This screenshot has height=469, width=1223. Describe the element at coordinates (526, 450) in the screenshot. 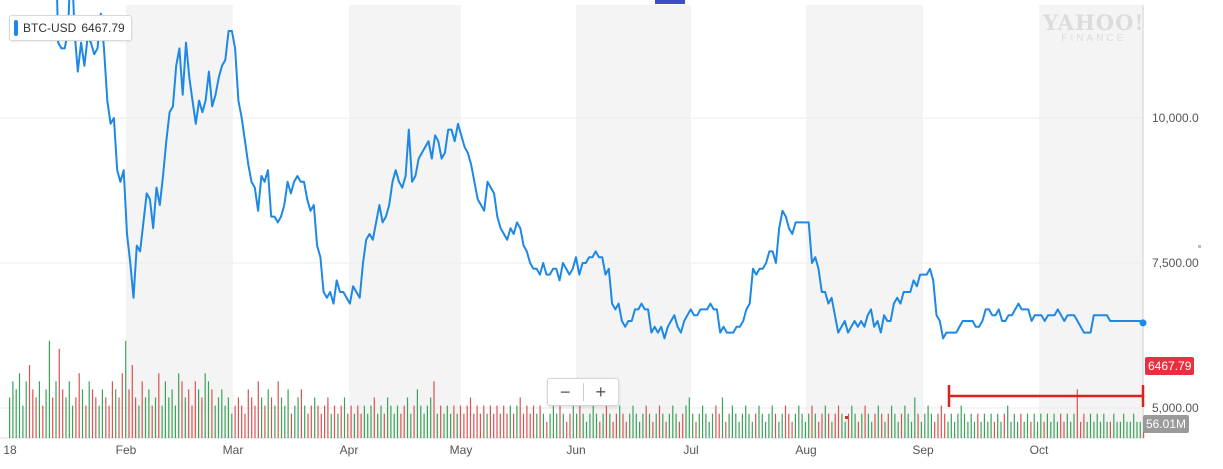

I see `x-axis-labels: 18 Feb Mar Apr May Jun Jul Aug Sep Oct` at that location.